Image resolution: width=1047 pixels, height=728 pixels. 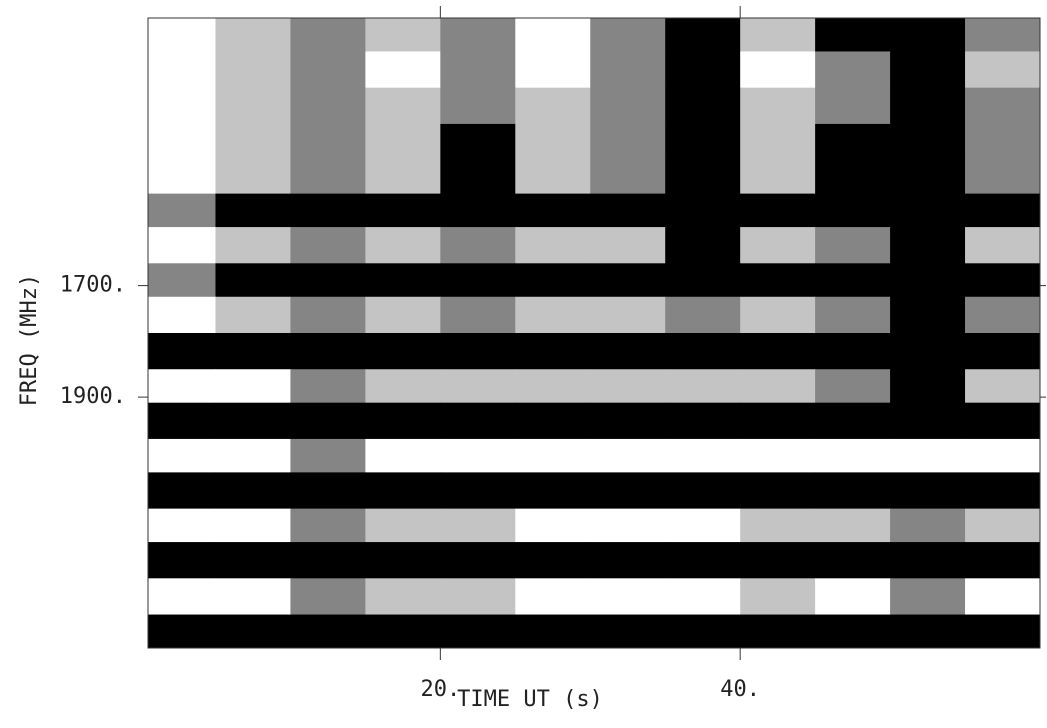 What do you see at coordinates (440, 689) in the screenshot?
I see `x-tick-label: 20.` at bounding box center [440, 689].